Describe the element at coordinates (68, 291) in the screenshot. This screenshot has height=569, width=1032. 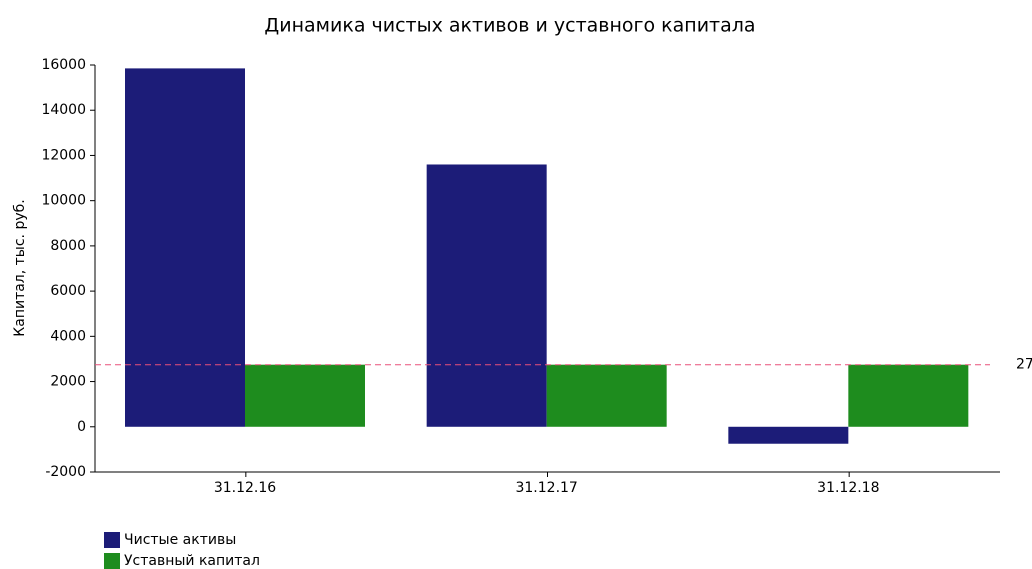
I see `y-tick-label: 6000` at that location.